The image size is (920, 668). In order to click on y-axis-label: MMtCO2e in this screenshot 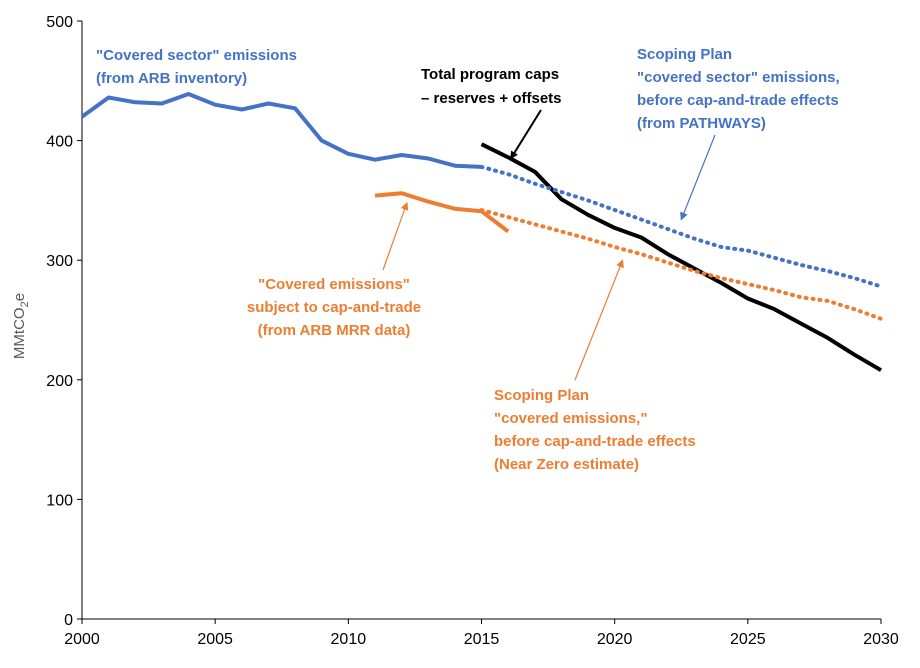, I will do `click(21, 326)`.